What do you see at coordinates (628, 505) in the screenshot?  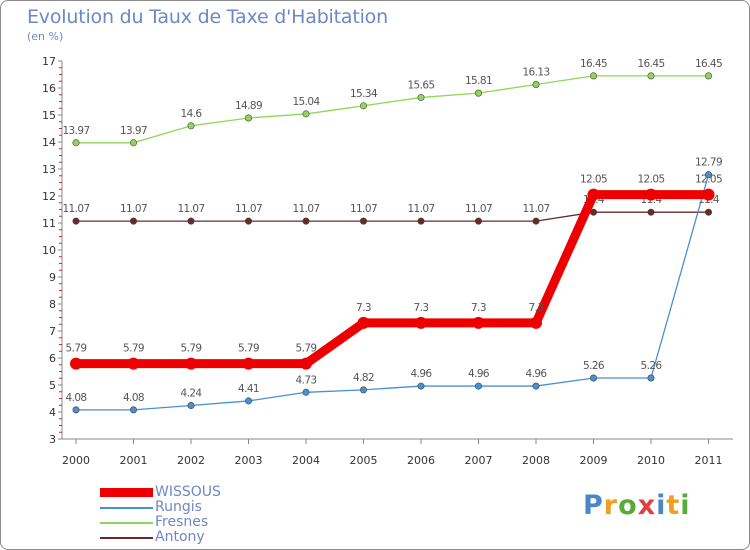 I see `logo-letter: o` at bounding box center [628, 505].